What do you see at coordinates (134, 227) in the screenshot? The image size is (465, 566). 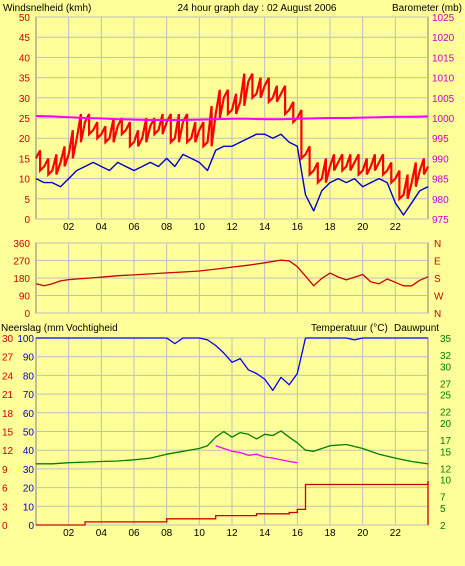 I see `x-tick-label-top: 06` at bounding box center [134, 227].